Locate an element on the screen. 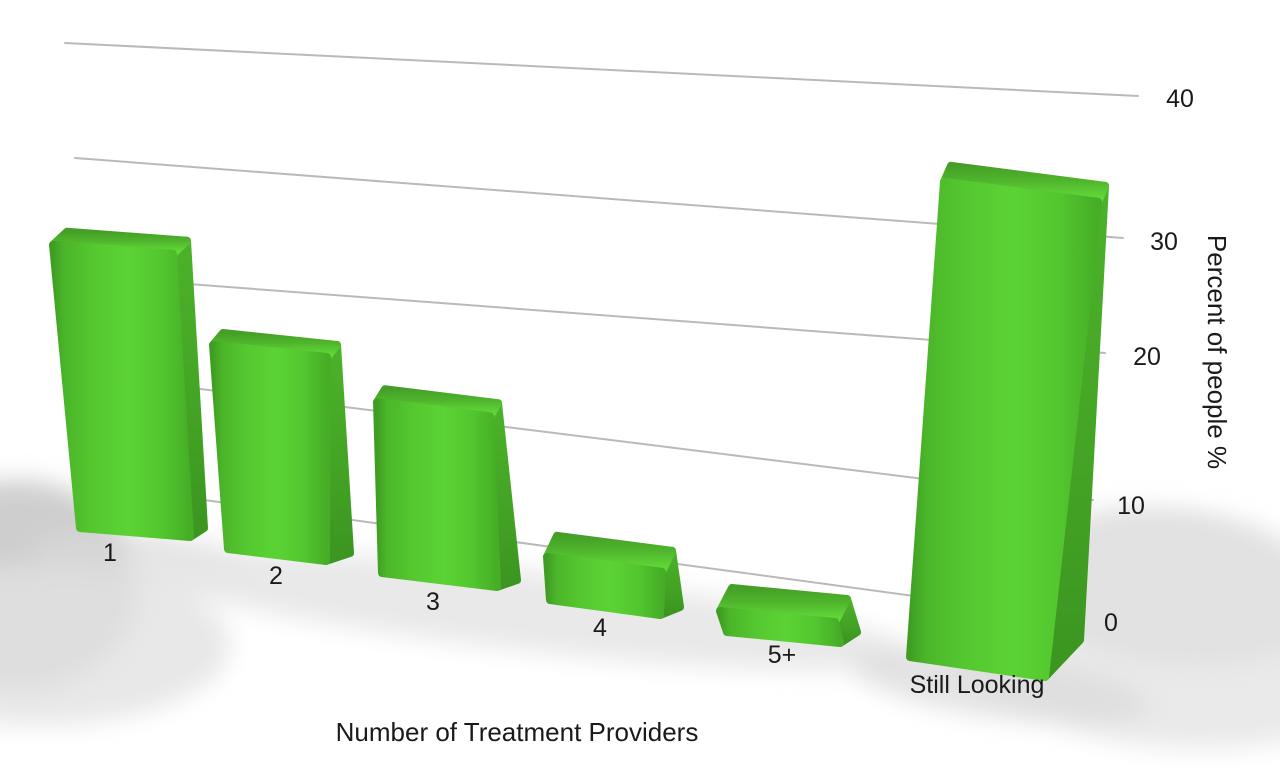  y-axis-title: Percent of people % is located at coordinates (1217, 352).